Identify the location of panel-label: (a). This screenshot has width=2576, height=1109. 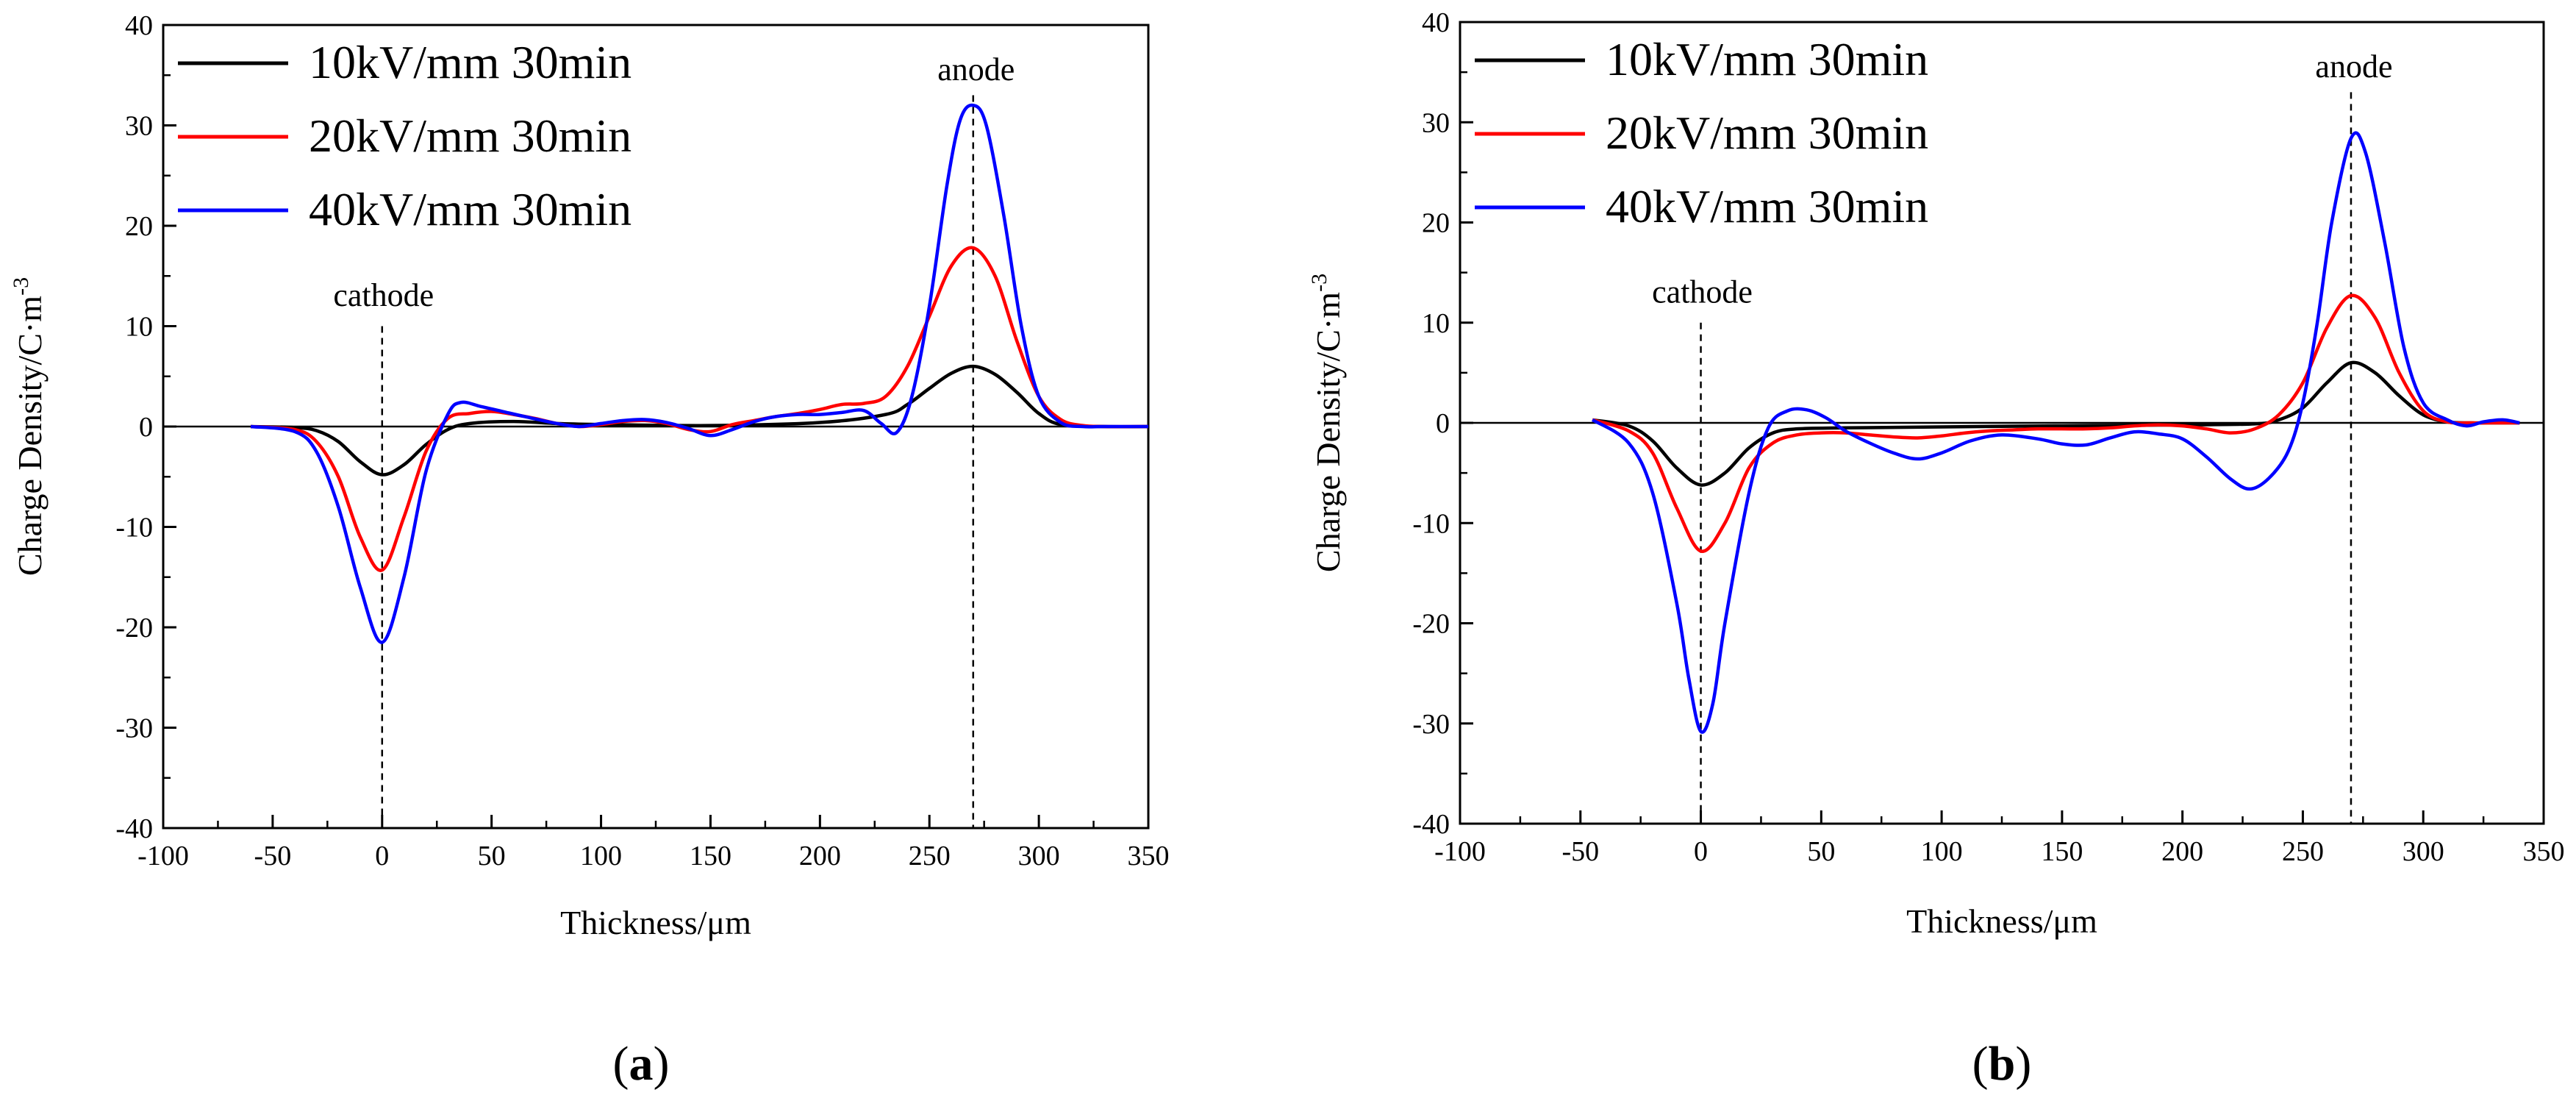
(641, 1064).